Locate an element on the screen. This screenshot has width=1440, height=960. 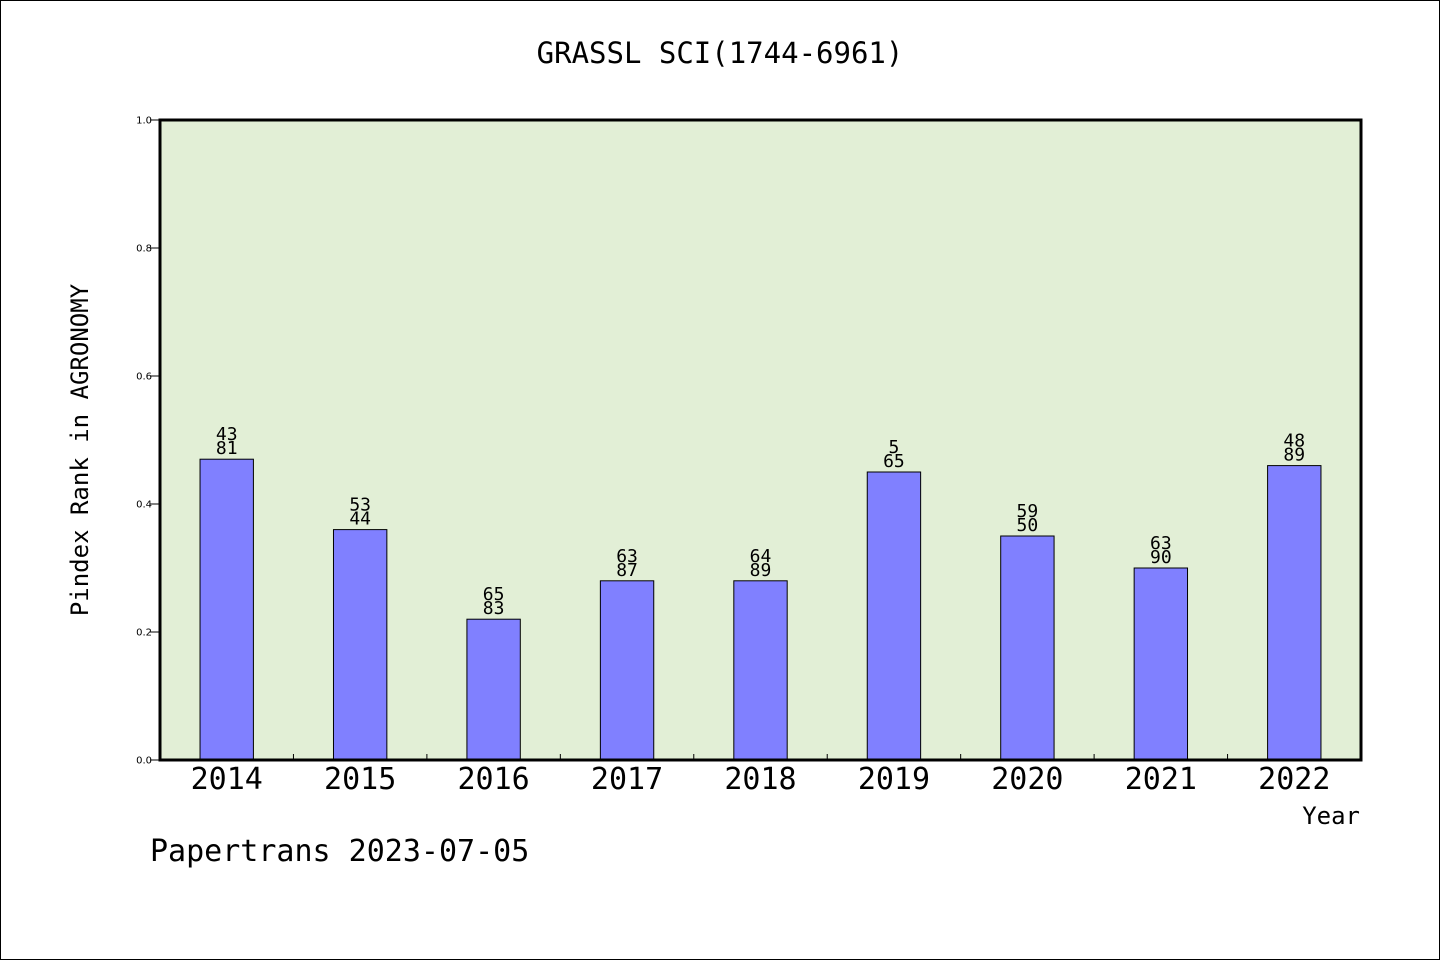
bar-label-bottom: 81 is located at coordinates (227, 448).